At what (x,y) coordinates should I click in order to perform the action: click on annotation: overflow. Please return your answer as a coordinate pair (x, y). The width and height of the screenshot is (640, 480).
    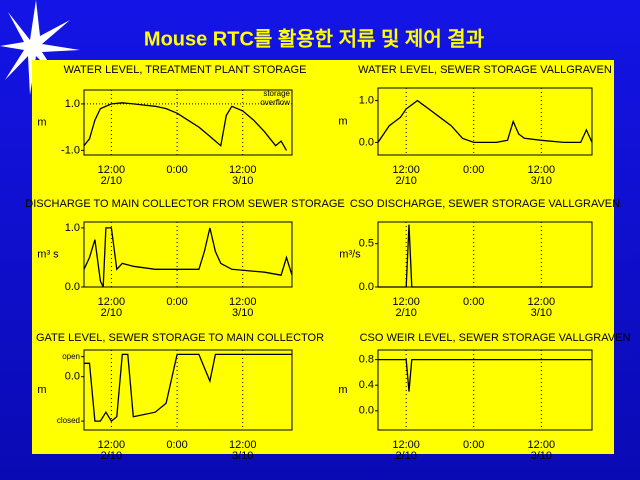
    Looking at the image, I should click on (275, 102).